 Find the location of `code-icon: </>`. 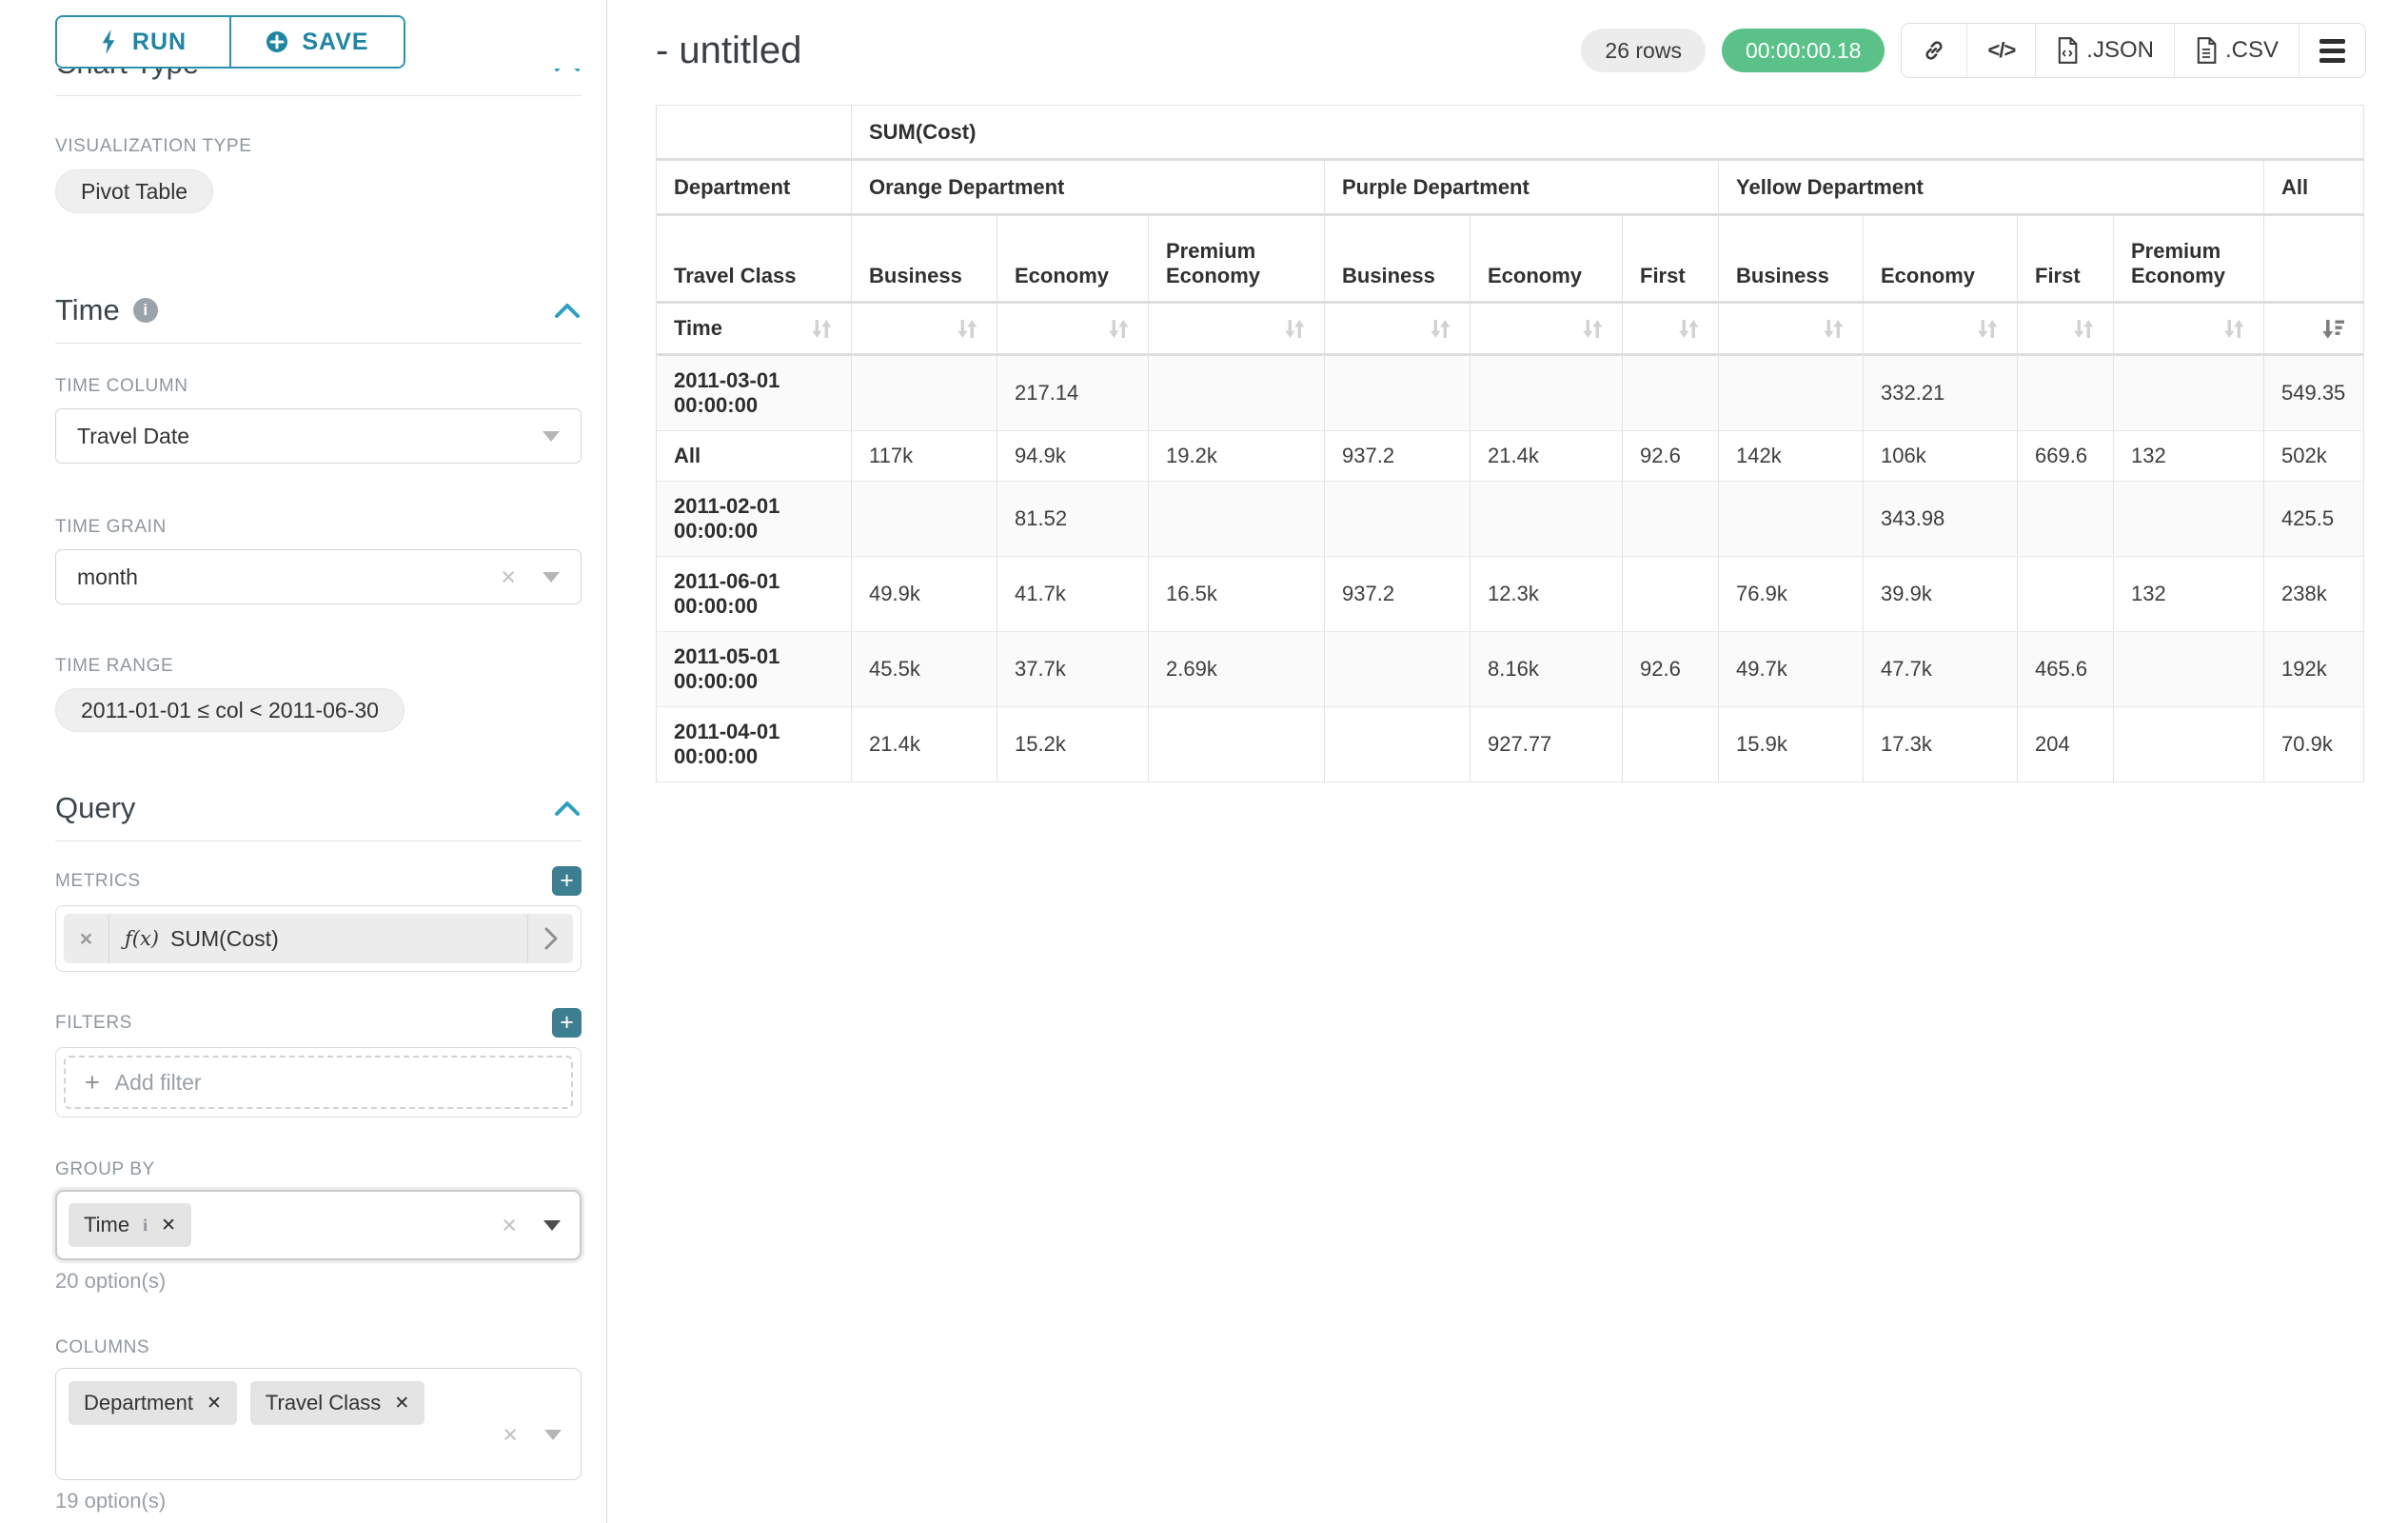

code-icon: </> is located at coordinates (2001, 50).